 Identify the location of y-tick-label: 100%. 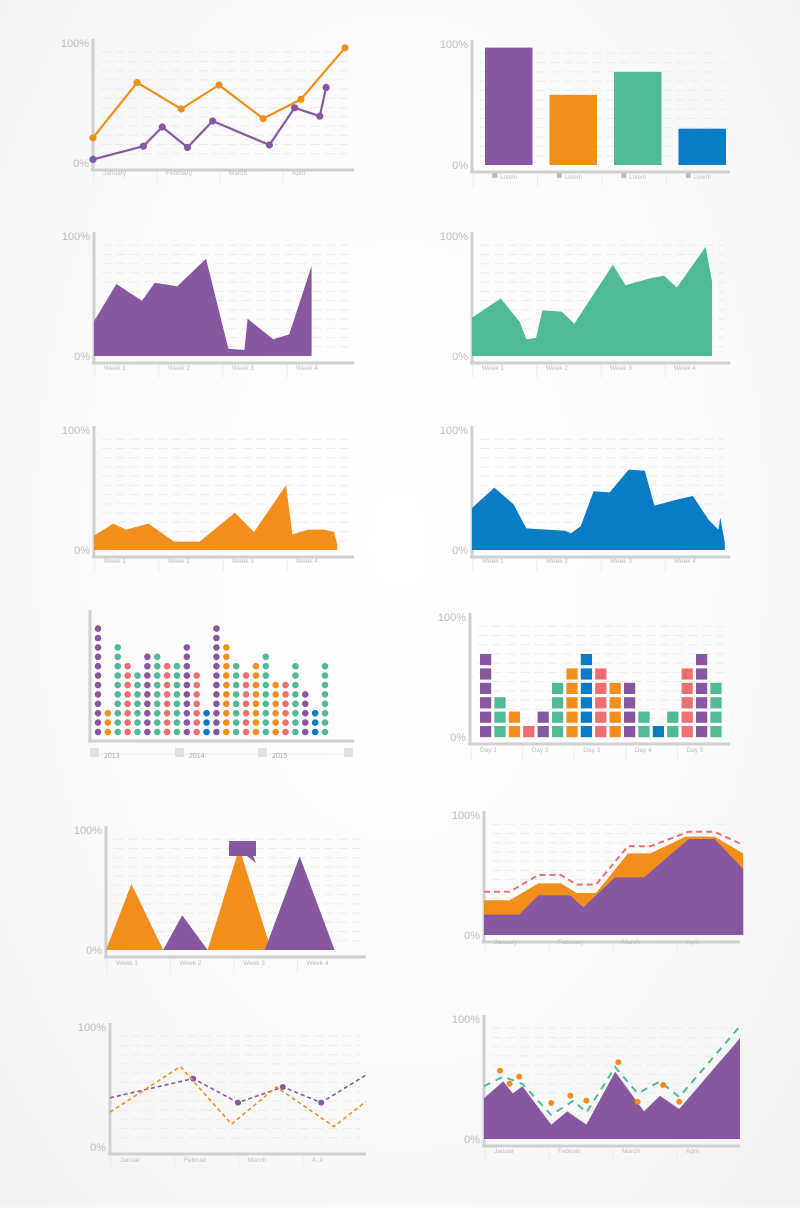
(88, 831).